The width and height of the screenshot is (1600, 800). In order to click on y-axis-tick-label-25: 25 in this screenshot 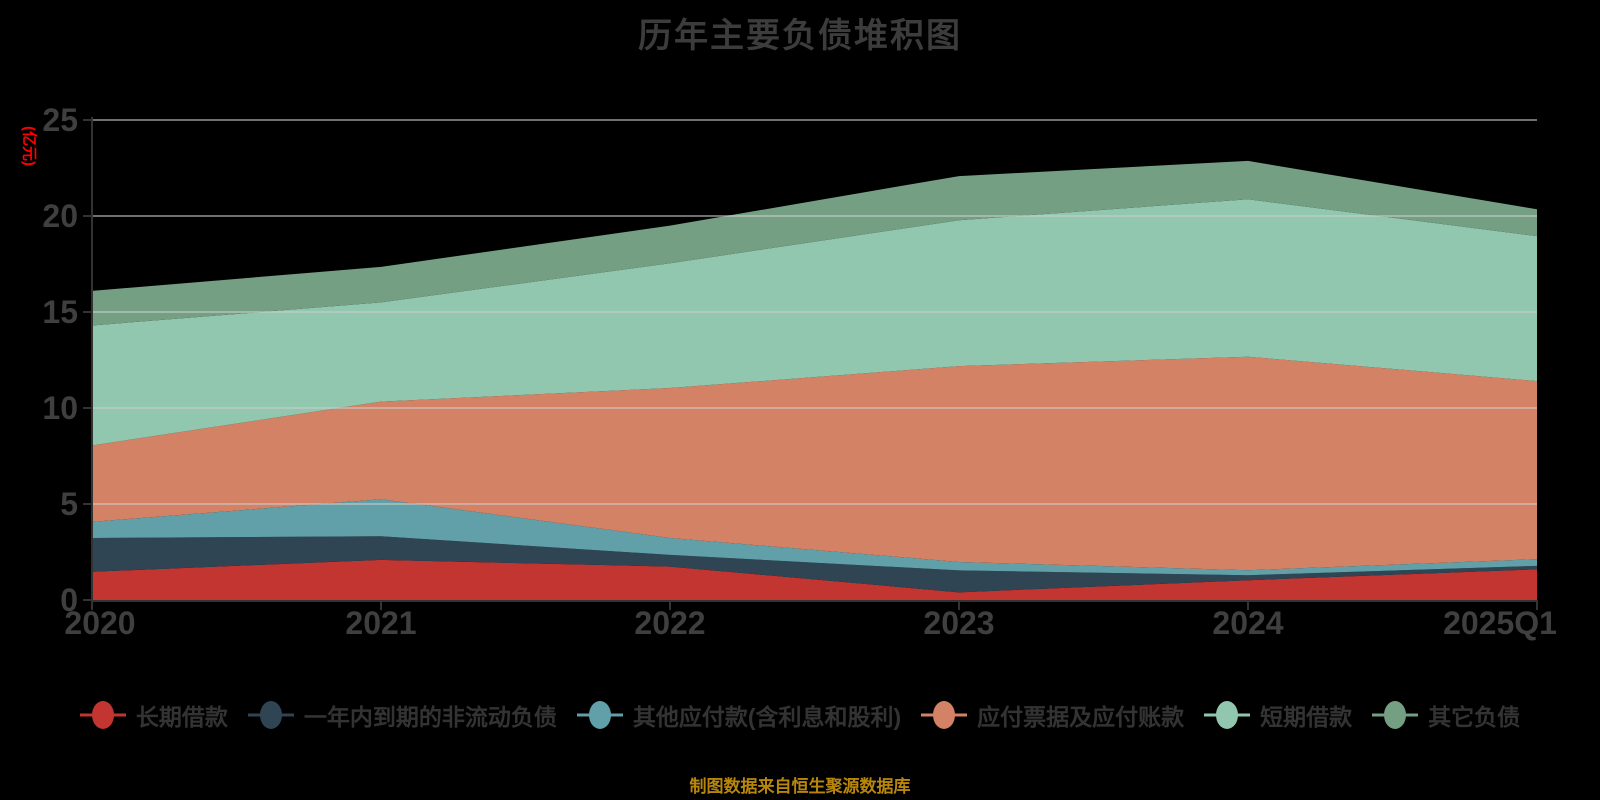, I will do `click(60, 120)`.